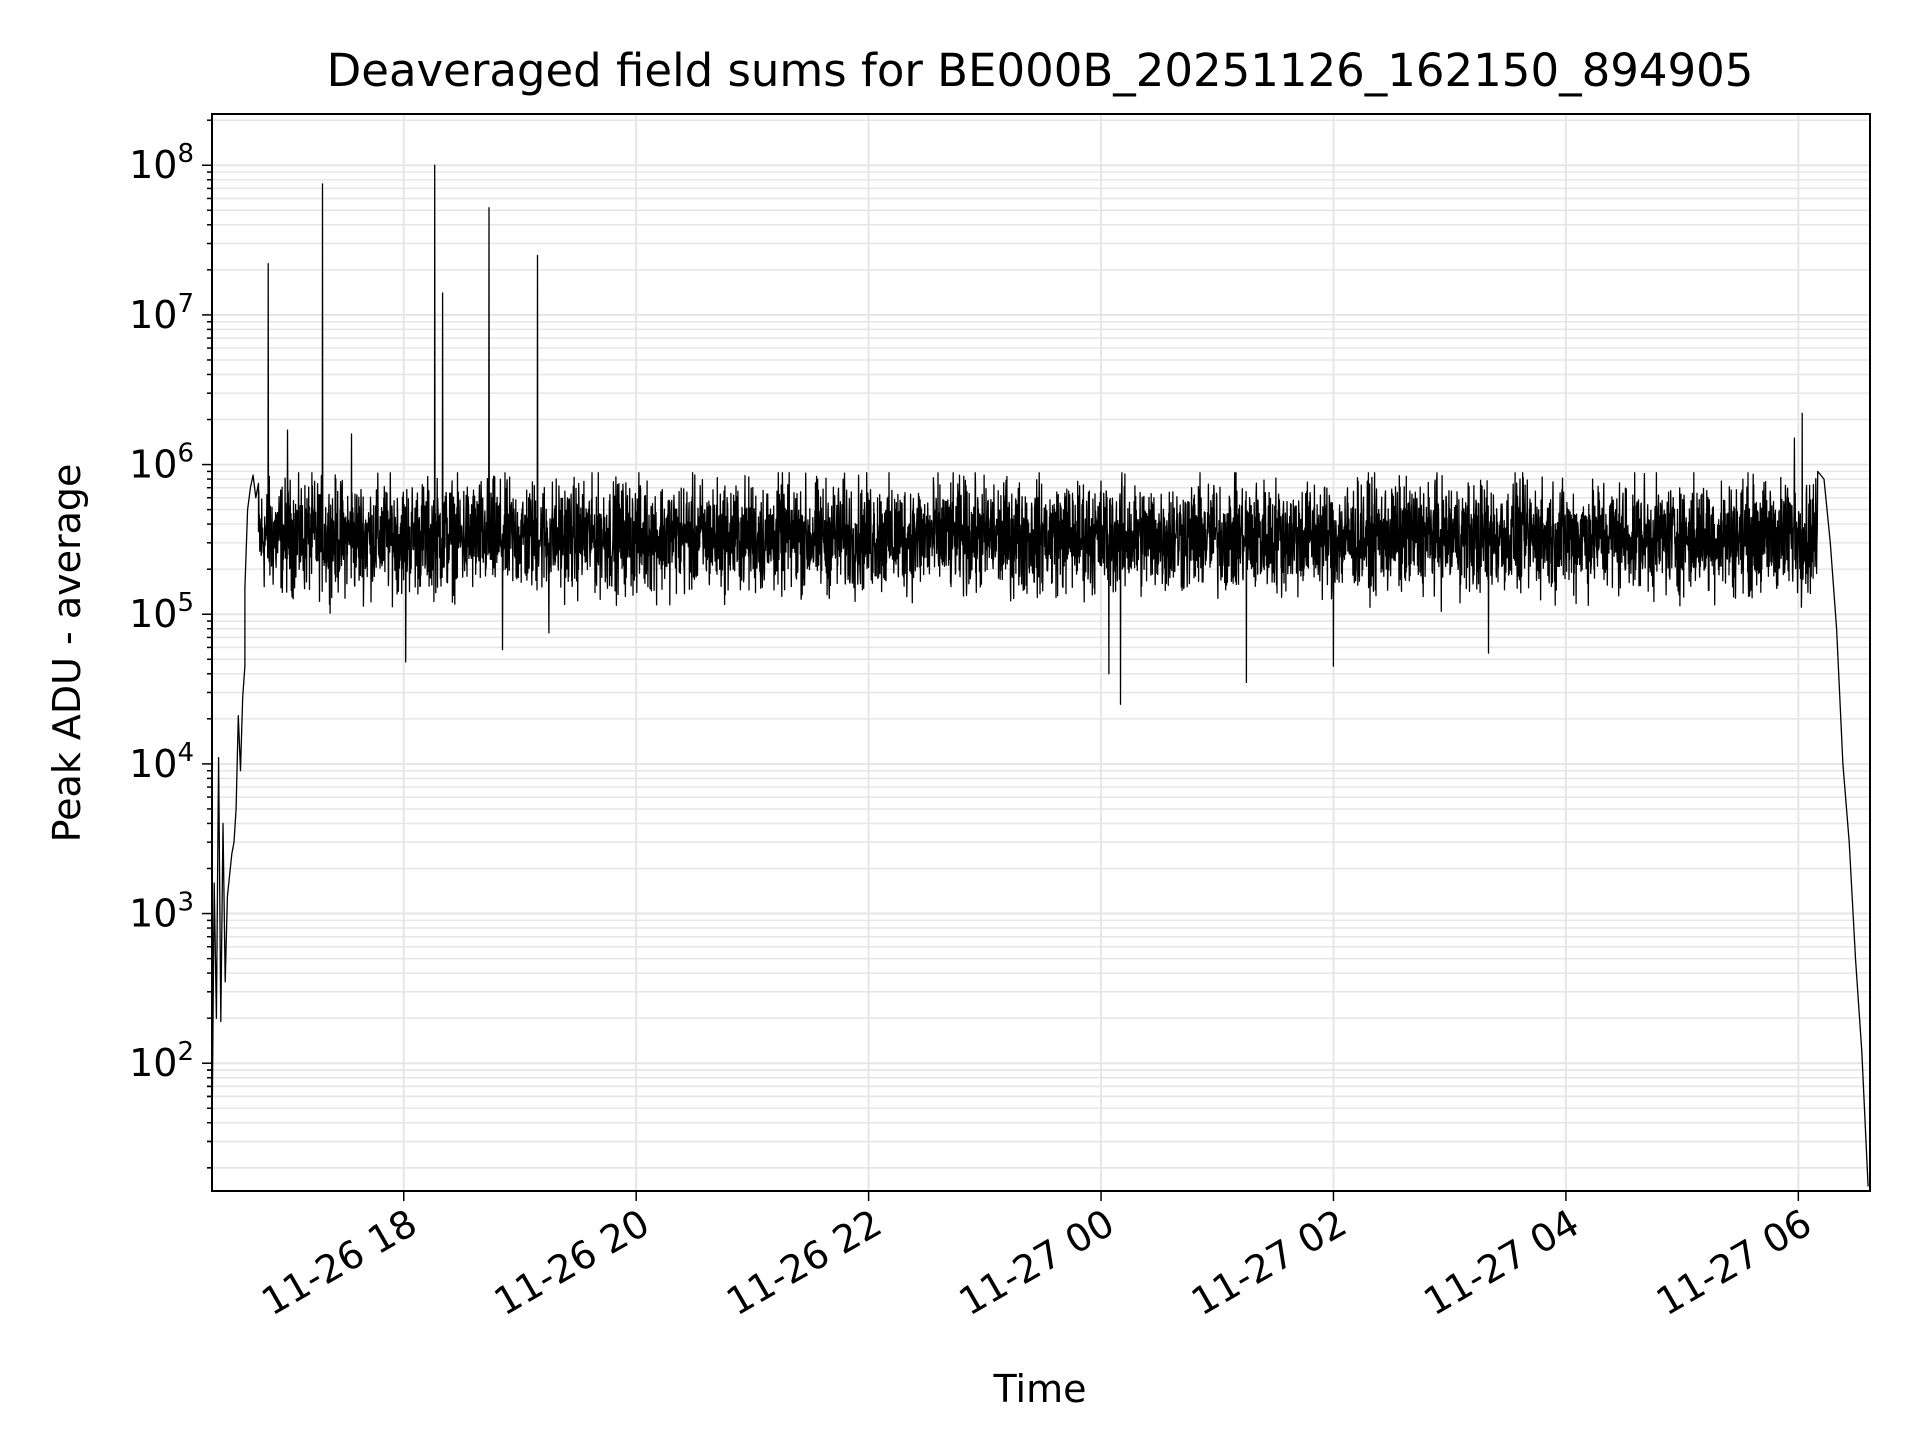 This screenshot has height=1440, width=1920. What do you see at coordinates (1501, 1263) in the screenshot?
I see `x-tick-label: 11-27 04` at bounding box center [1501, 1263].